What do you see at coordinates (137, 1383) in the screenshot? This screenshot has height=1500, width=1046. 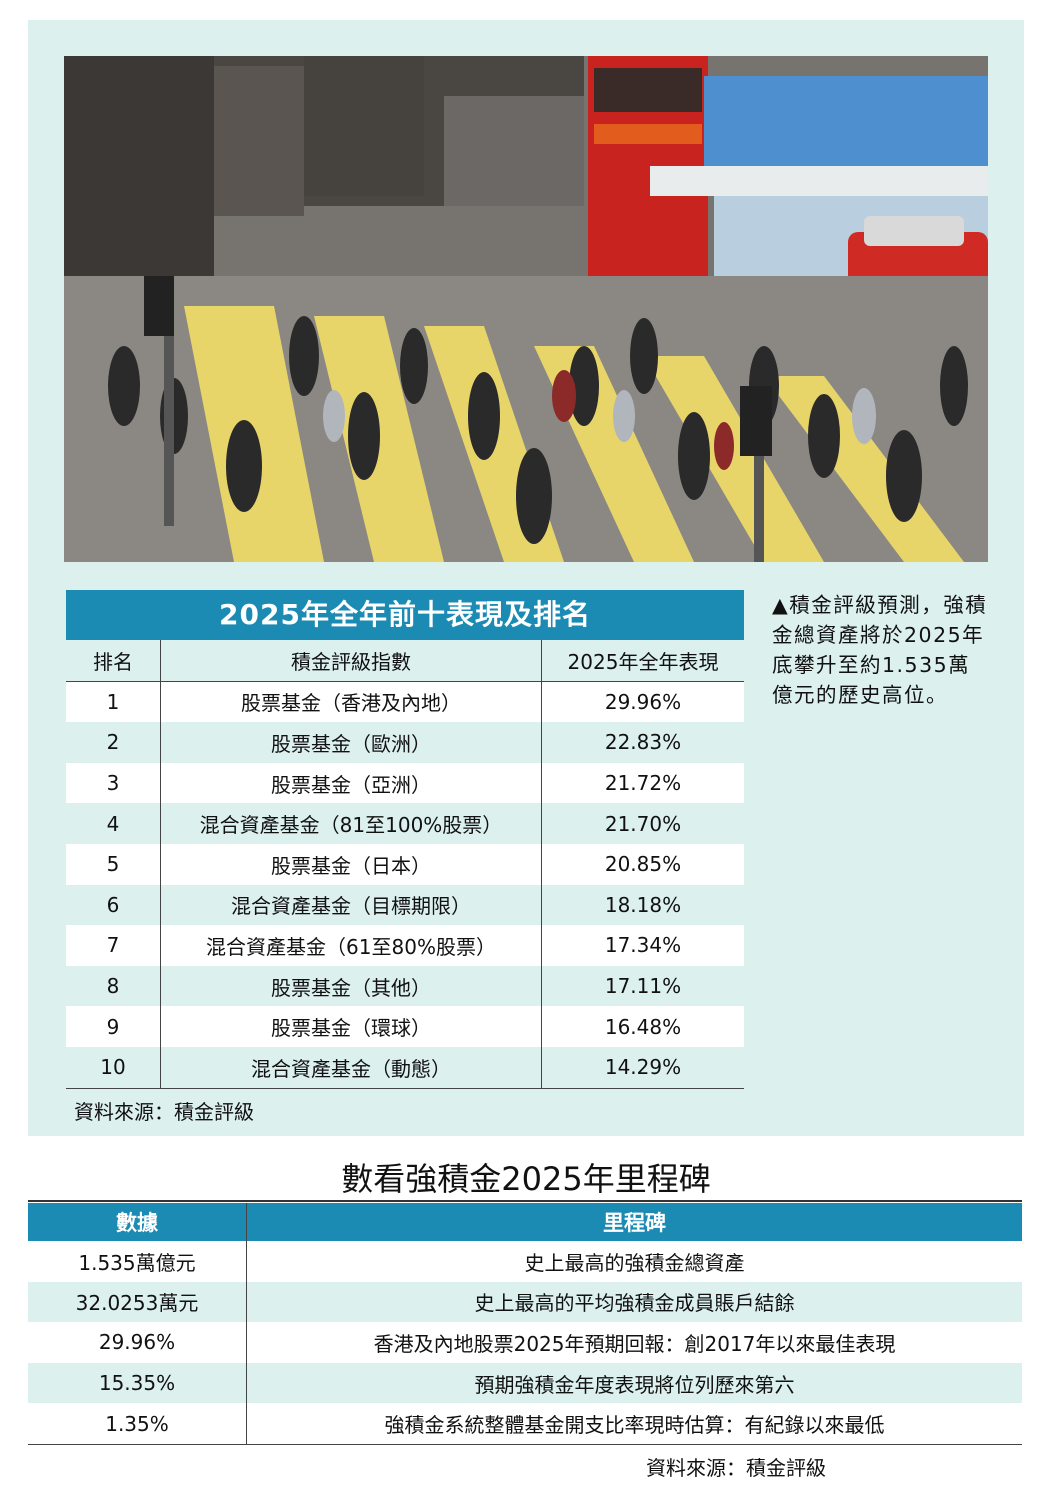 I see `value-cell: 15.35%` at bounding box center [137, 1383].